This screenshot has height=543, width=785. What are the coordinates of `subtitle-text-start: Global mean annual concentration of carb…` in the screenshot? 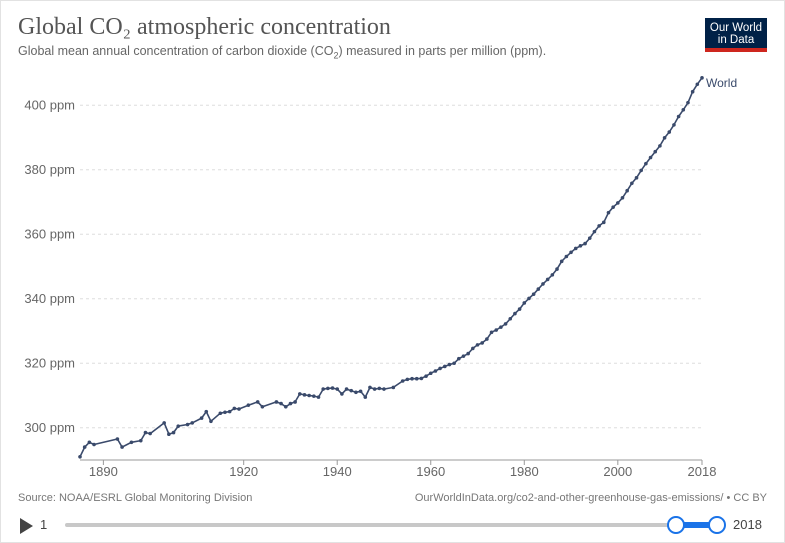 It's located at (176, 51).